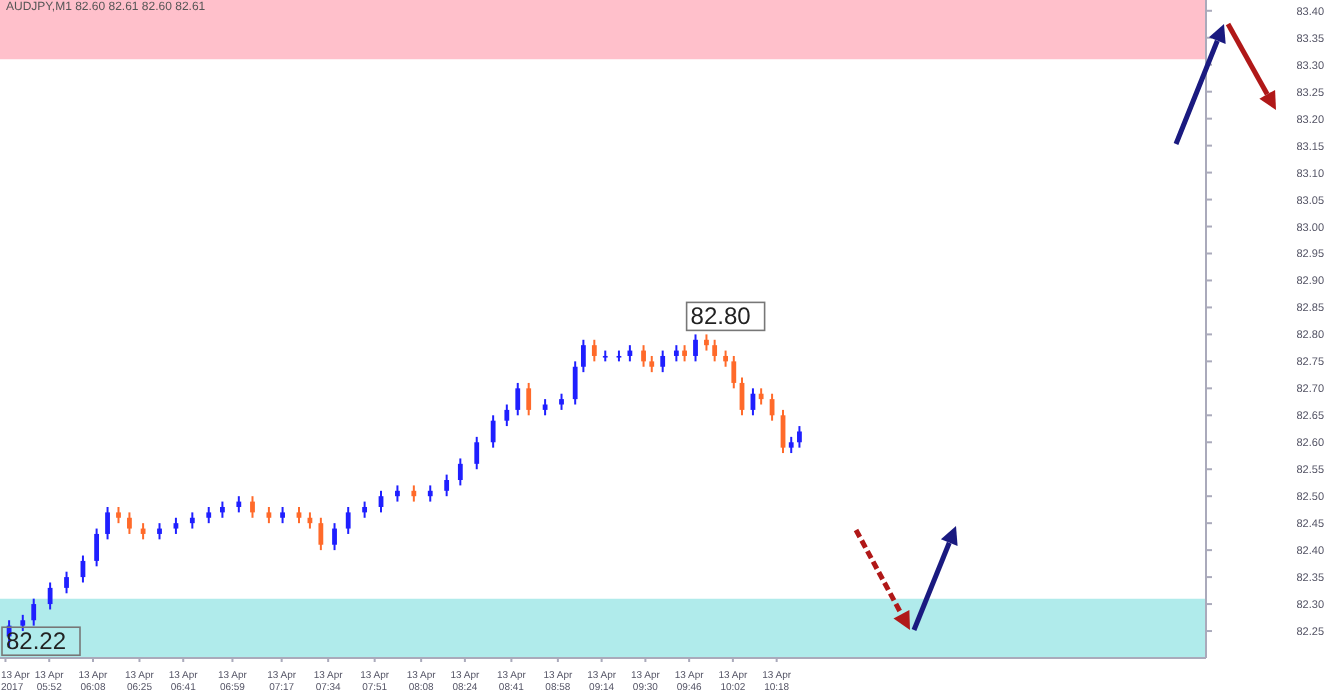  What do you see at coordinates (721, 316) in the screenshot?
I see `annotation: 82.80` at bounding box center [721, 316].